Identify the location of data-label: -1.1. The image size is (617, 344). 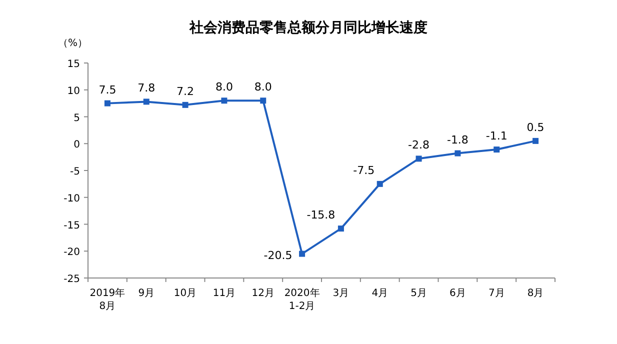
(497, 136).